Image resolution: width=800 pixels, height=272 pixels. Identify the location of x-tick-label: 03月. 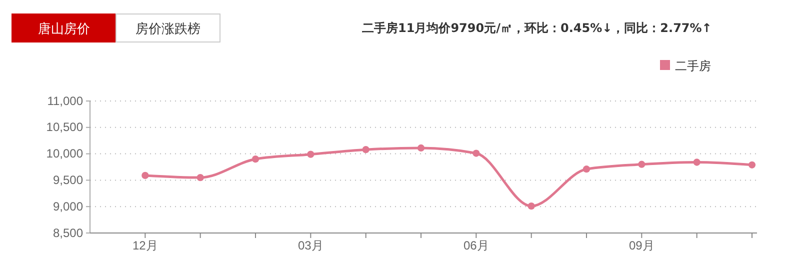
(311, 245).